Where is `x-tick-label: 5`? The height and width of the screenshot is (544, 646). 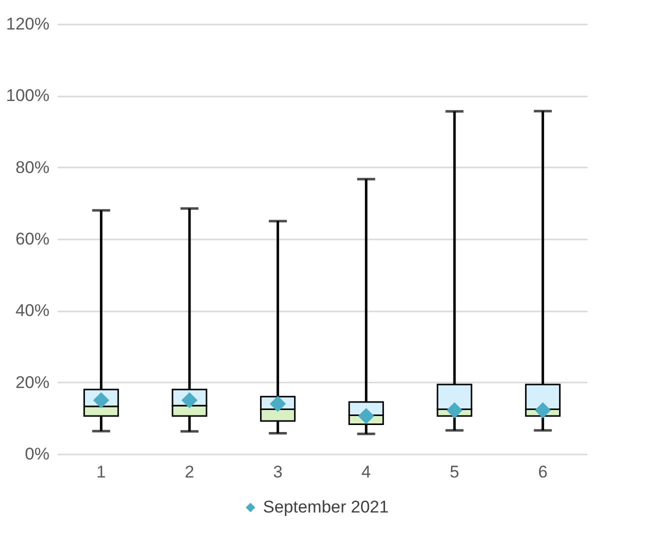 x-tick-label: 5 is located at coordinates (455, 472).